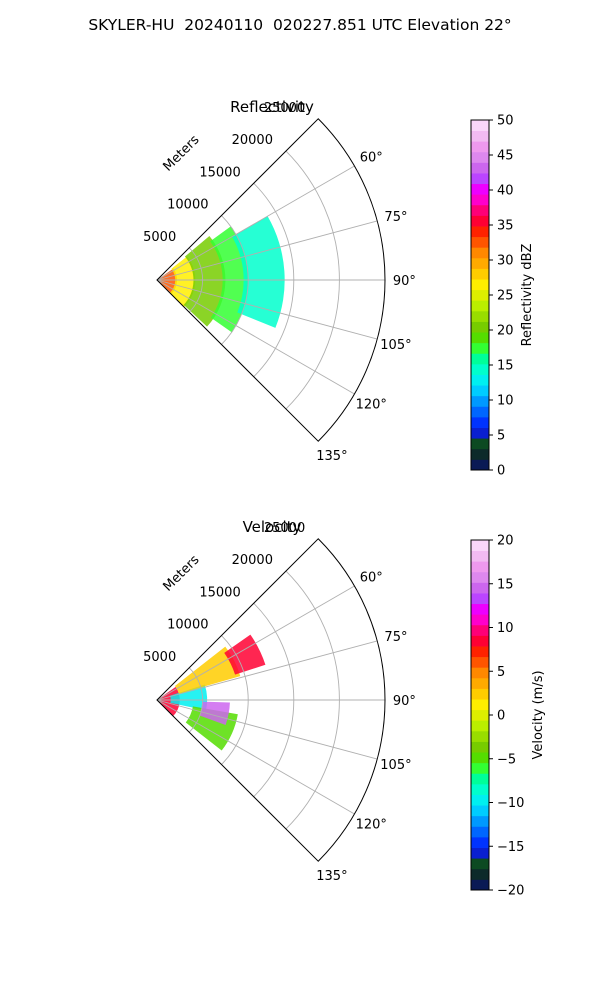 The height and width of the screenshot is (1000, 600). Describe the element at coordinates (505, 296) in the screenshot. I see `colorbar-tick-label: 25` at that location.